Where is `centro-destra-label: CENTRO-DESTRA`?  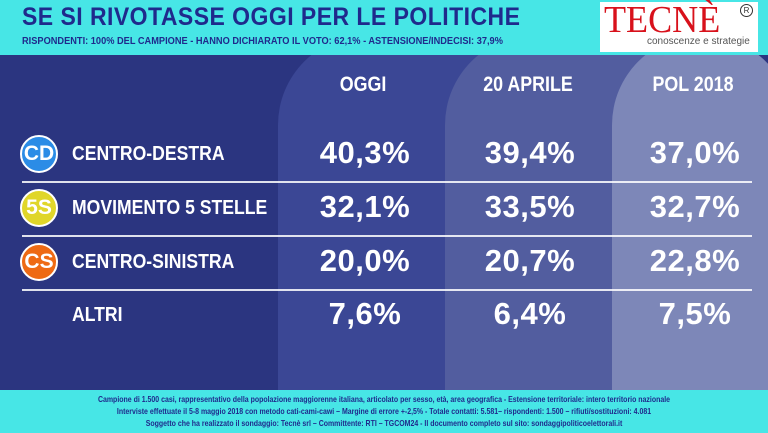
centro-destra-label: CENTRO-DESTRA is located at coordinates (148, 154).